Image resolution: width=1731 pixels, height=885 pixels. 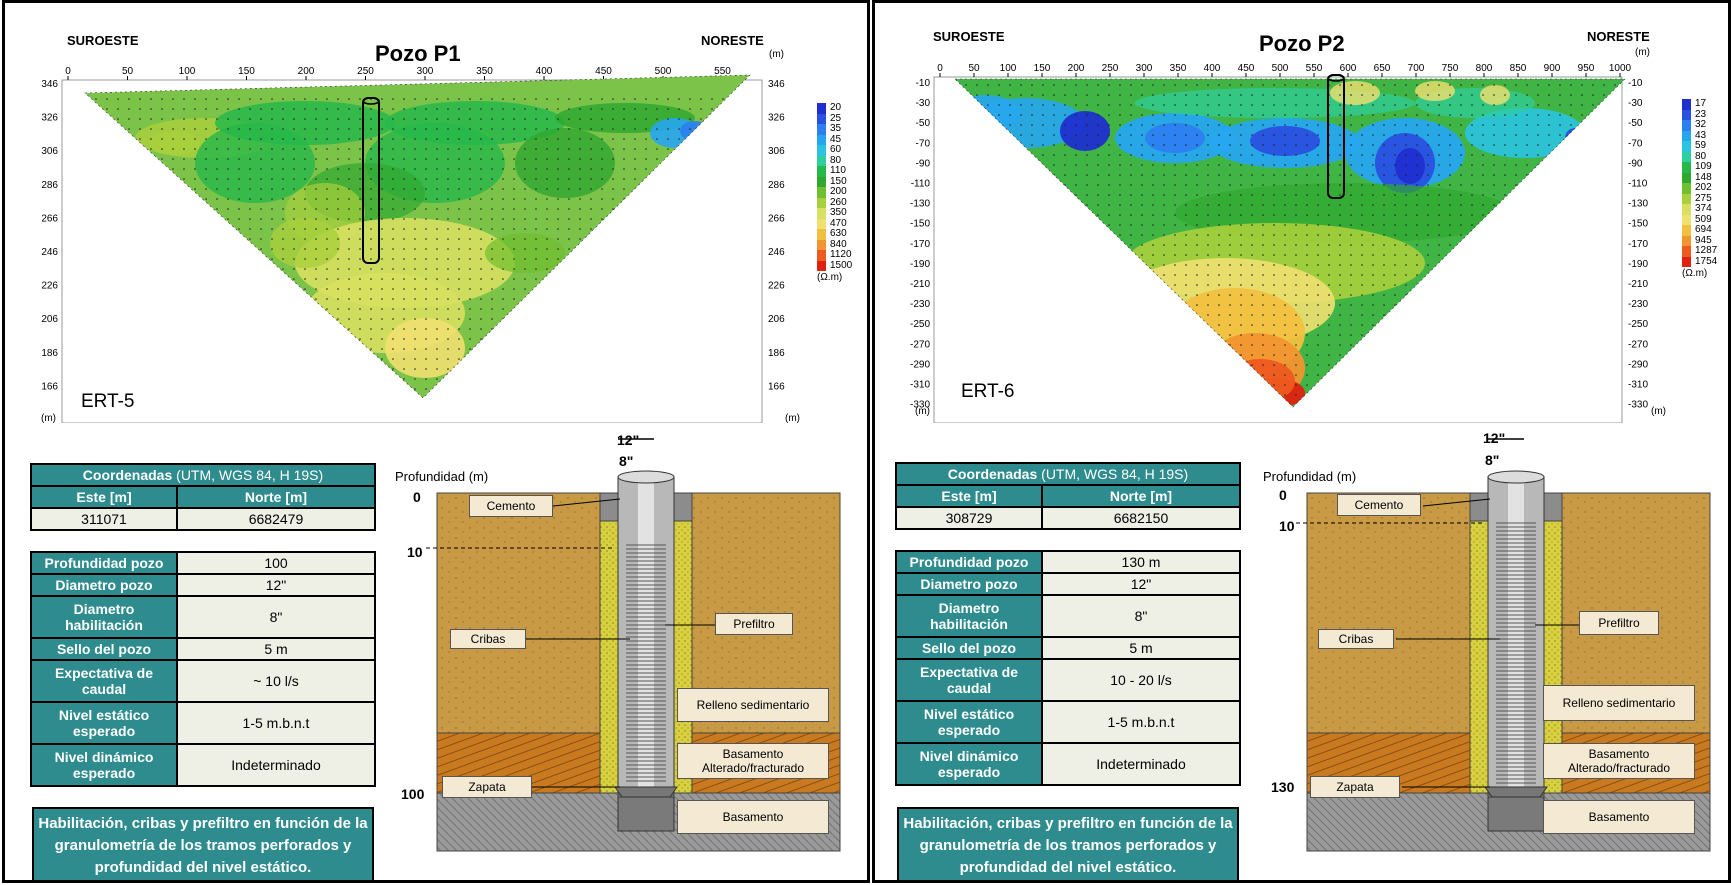 I want to click on y-tick-label-left: 206, so click(x=49, y=319).